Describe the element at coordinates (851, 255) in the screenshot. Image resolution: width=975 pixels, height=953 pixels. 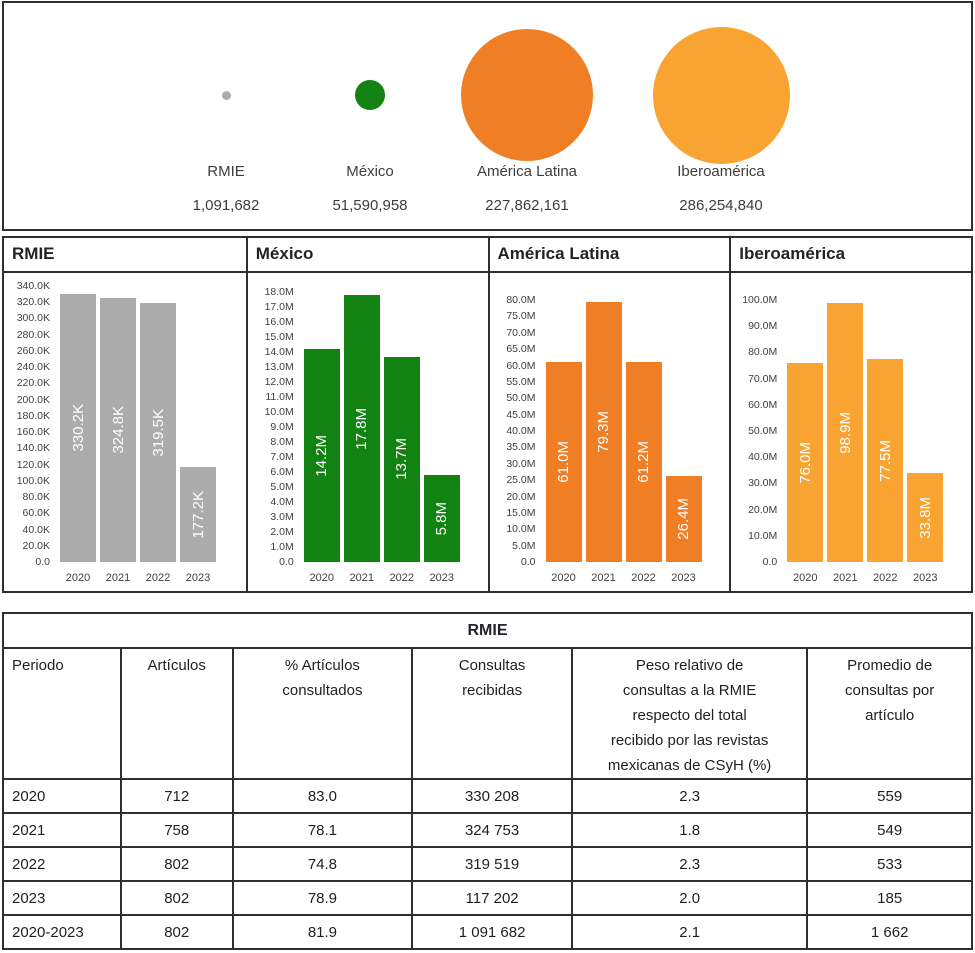
I see `chart-title-iberoamerica: Iberoamérica` at that location.